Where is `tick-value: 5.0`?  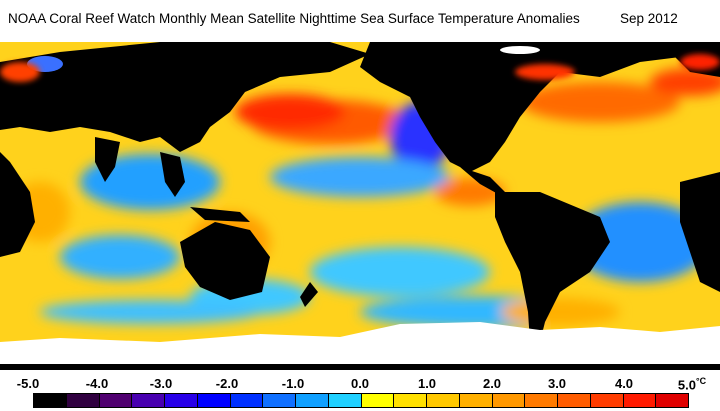
tick-value: 5.0 is located at coordinates (686, 385).